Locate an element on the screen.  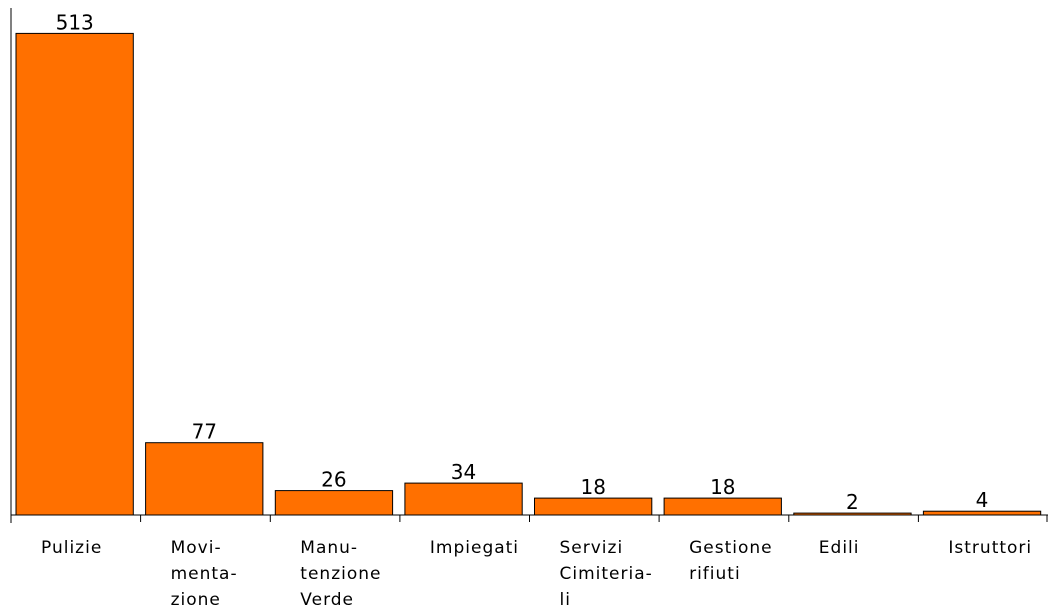
category-label: rifiuti is located at coordinates (715, 574).